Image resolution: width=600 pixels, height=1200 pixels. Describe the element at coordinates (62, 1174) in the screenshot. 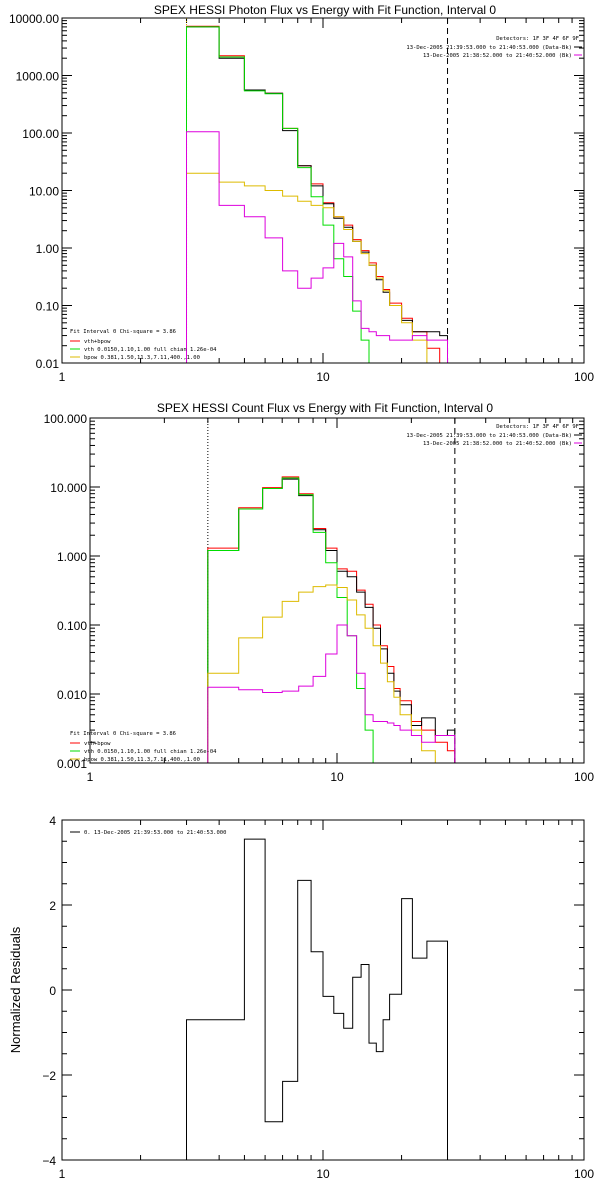

I see `residuals-x-tick-label: 1` at that location.